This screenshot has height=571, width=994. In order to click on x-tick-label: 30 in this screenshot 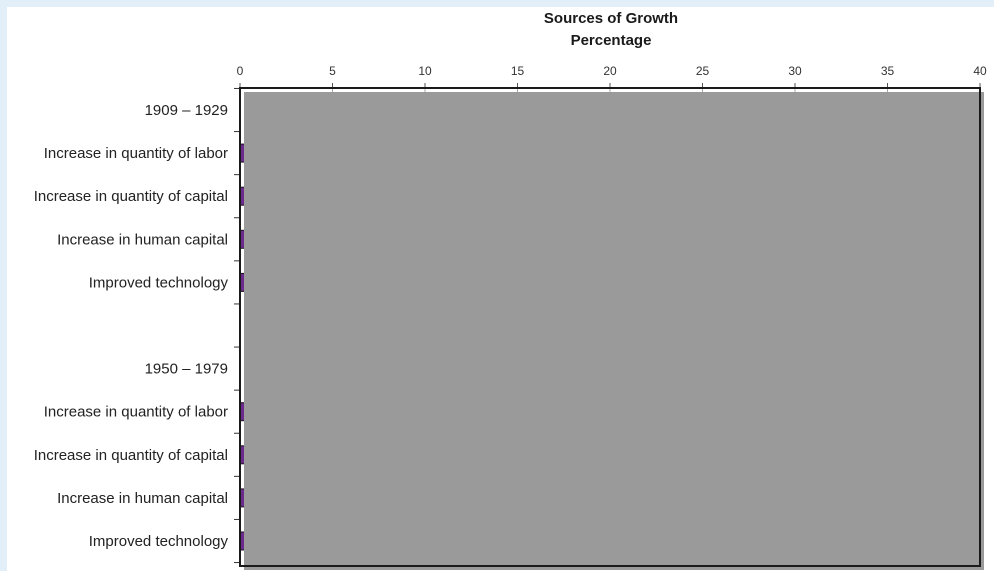, I will do `click(795, 71)`.